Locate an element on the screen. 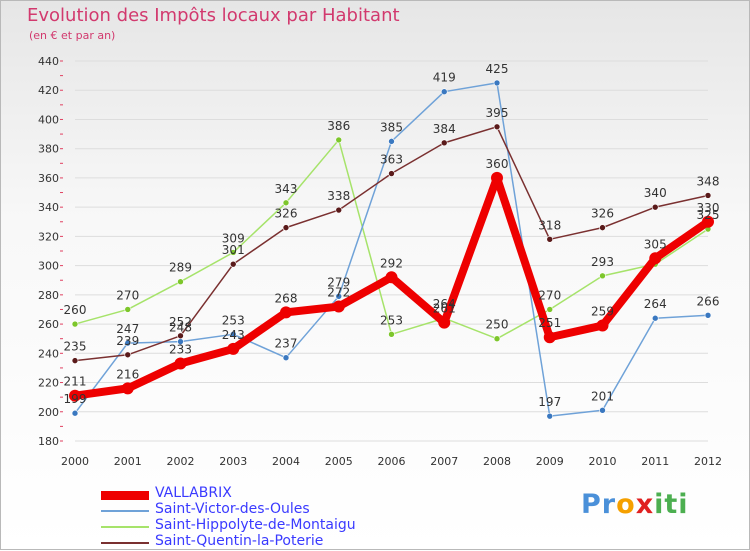  data-label: 301 is located at coordinates (233, 250).